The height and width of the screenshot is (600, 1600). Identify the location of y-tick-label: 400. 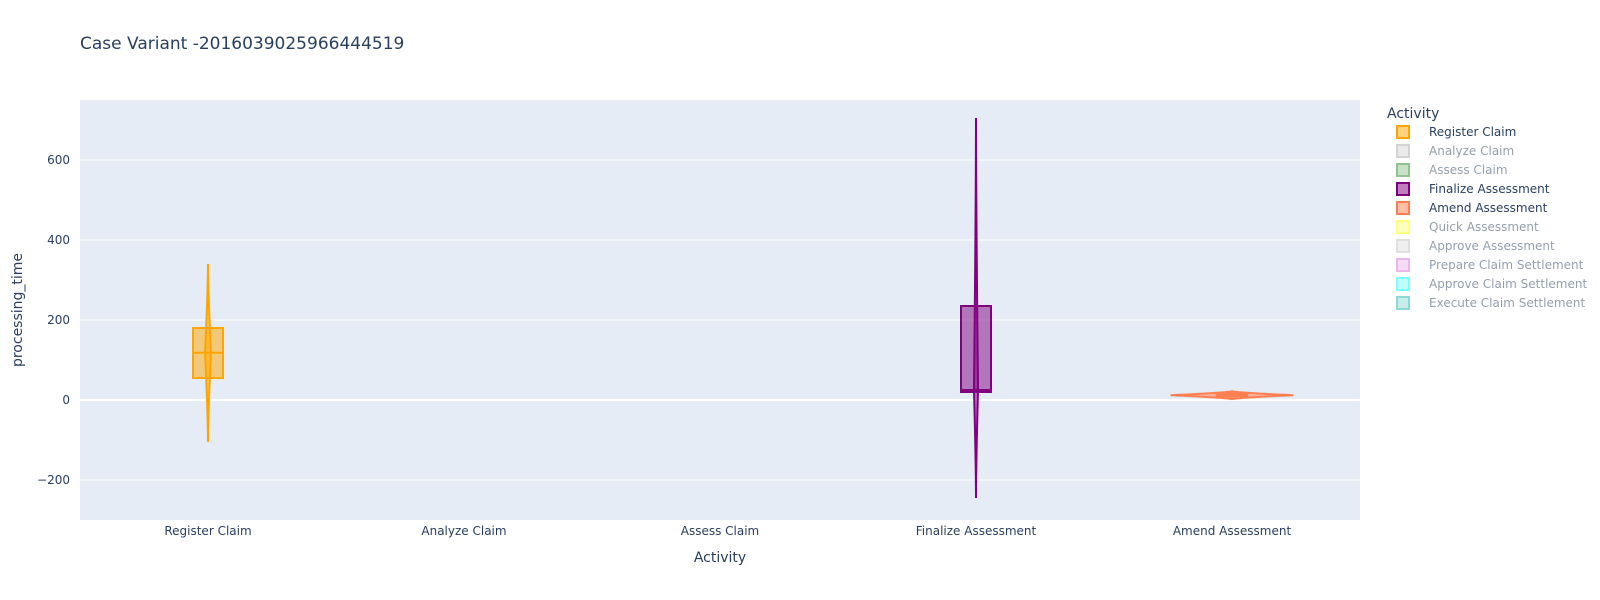
(58, 240).